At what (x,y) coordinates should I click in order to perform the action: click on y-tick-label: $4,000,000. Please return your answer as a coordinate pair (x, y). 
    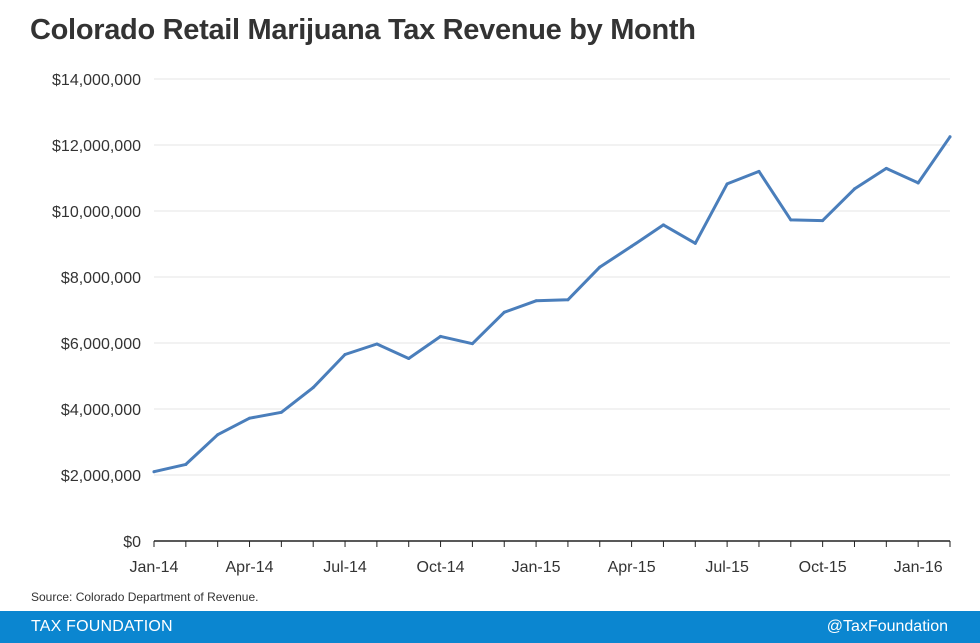
    Looking at the image, I should click on (101, 410).